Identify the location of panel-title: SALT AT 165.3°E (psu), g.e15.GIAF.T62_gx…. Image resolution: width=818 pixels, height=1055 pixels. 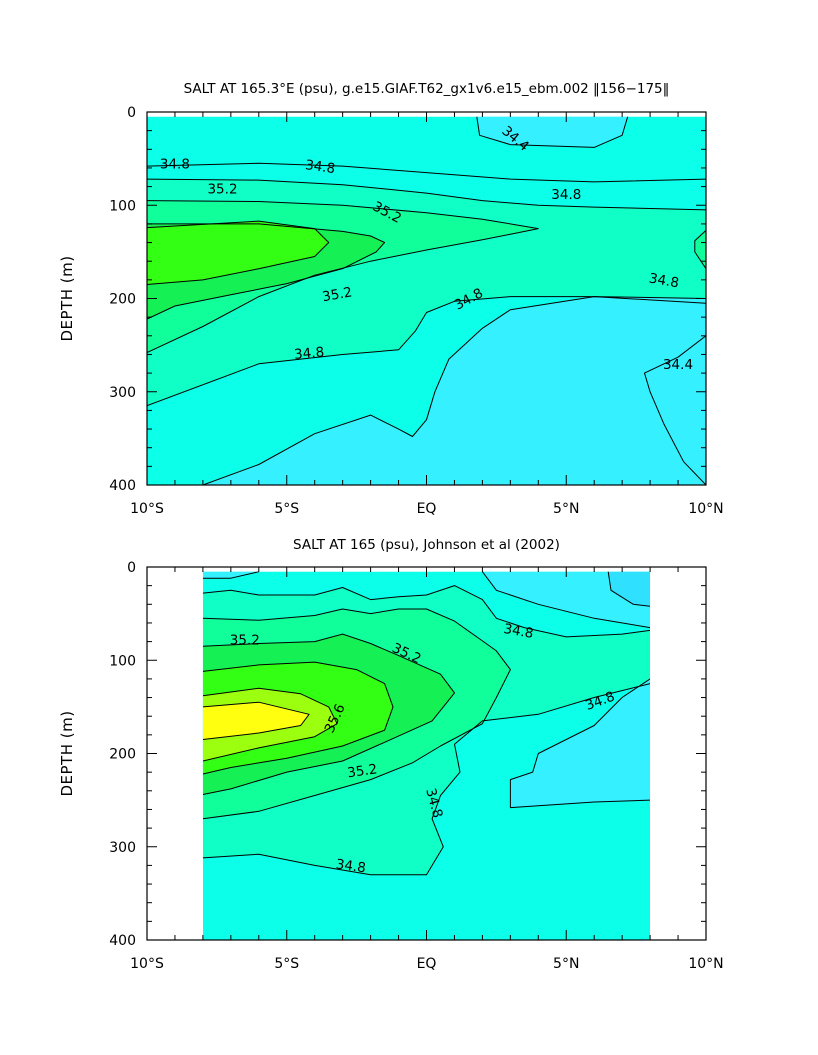
(427, 89).